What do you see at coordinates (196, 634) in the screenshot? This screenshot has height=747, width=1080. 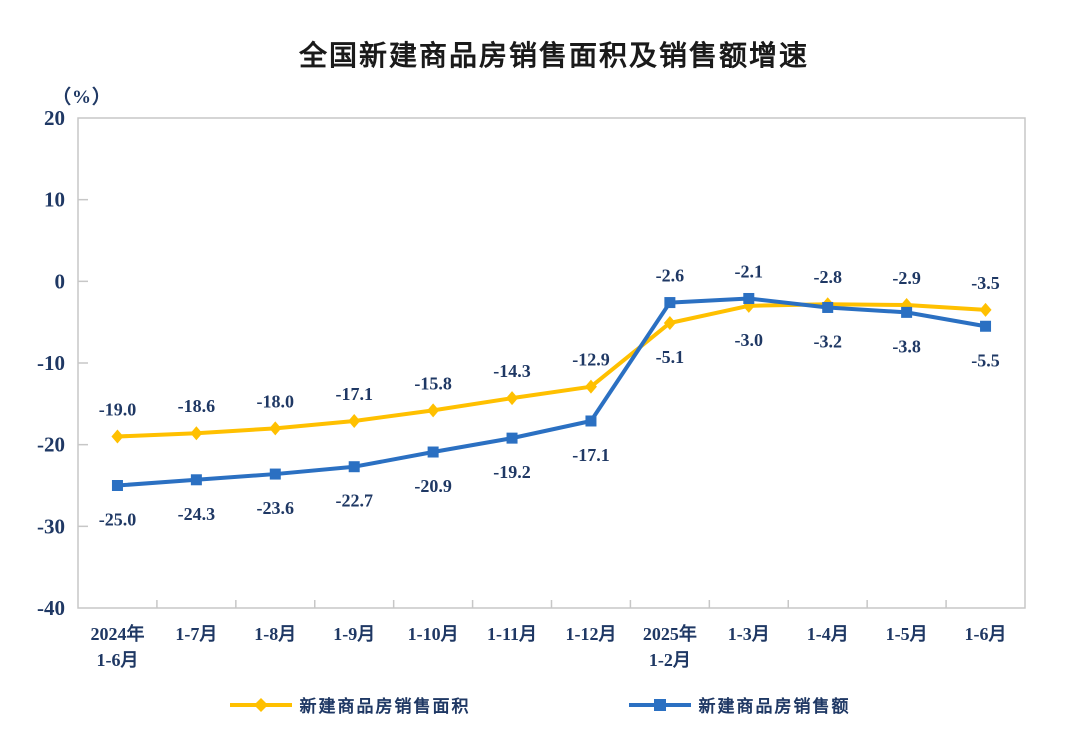 I see `x-axis-label: 1-7月` at bounding box center [196, 634].